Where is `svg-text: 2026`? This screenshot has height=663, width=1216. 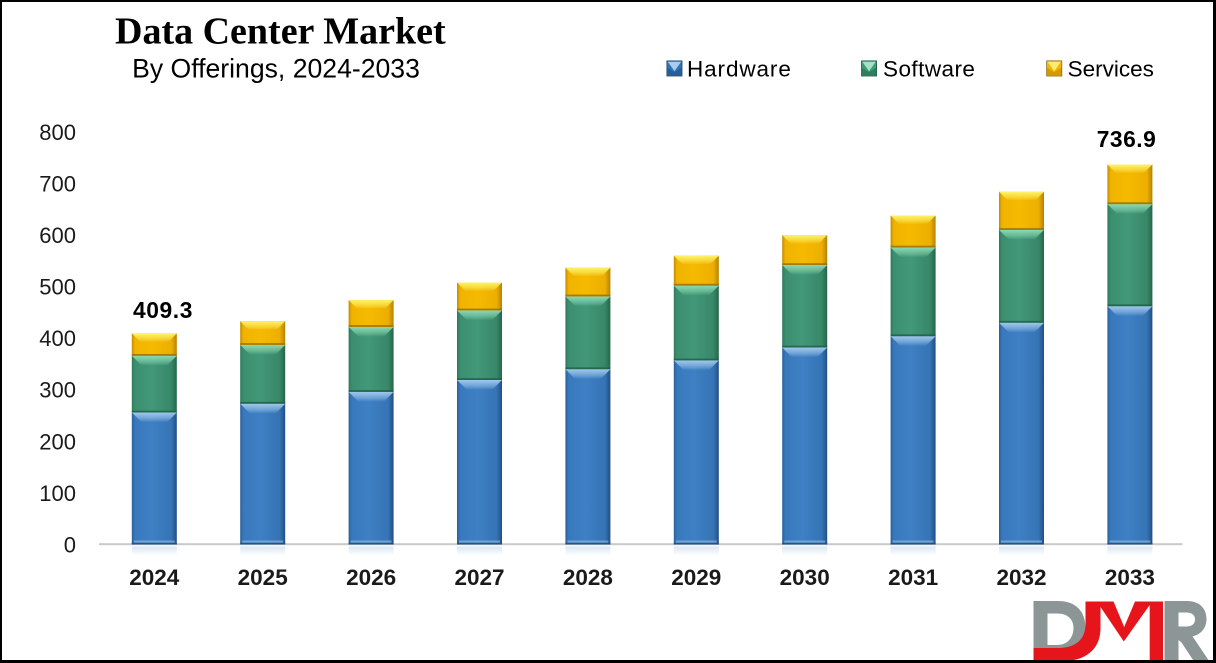 svg-text: 2026 is located at coordinates (371, 577).